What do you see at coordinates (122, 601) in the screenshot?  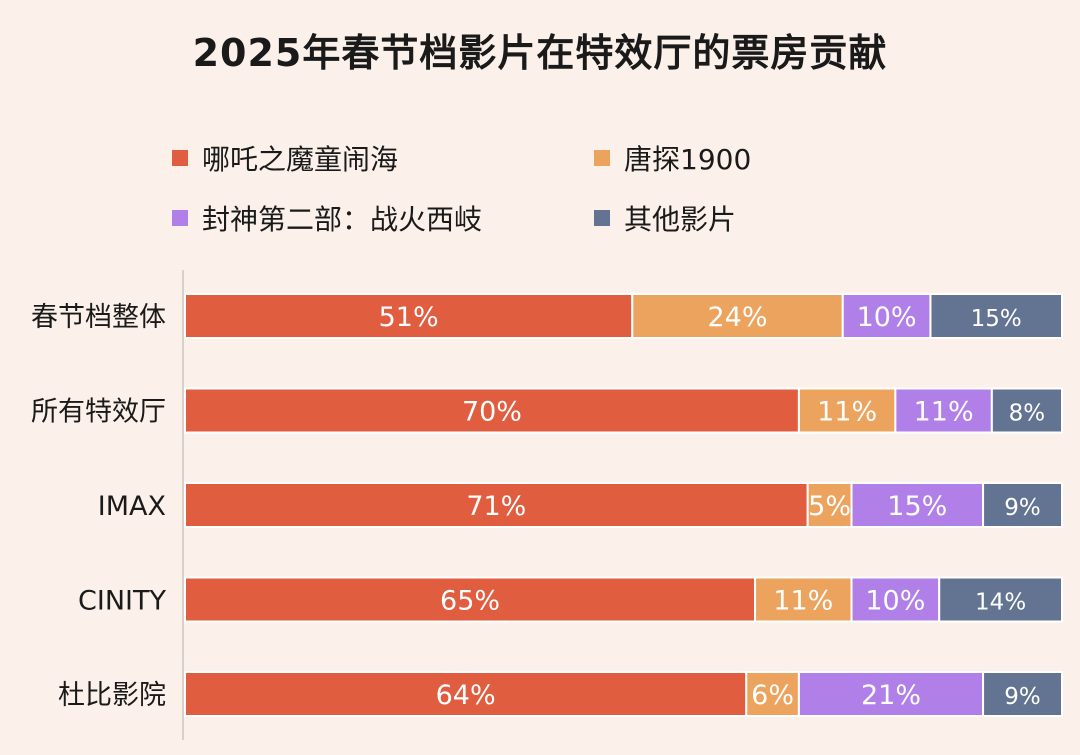 I see `category-label: CINITY` at bounding box center [122, 601].